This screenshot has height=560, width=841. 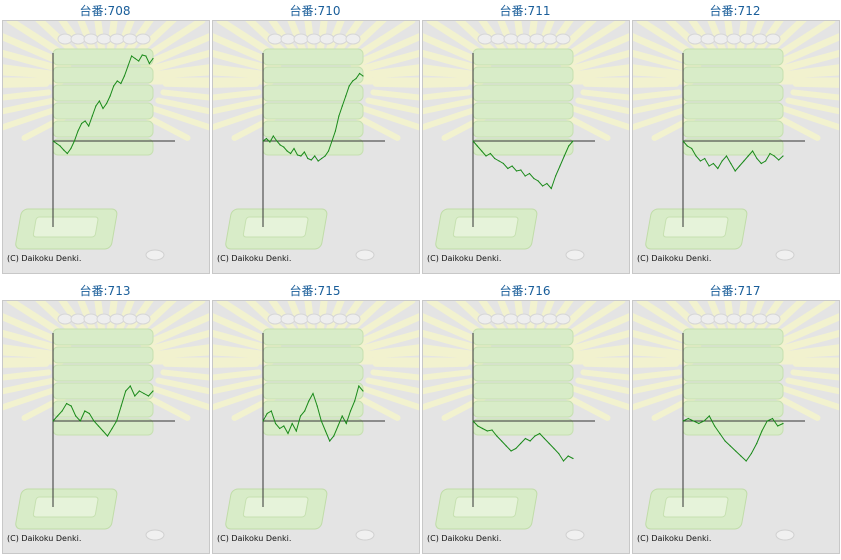 I want to click on chart-cell: 台番:713 (C) Daikoku Denki., so click(x=105, y=420).